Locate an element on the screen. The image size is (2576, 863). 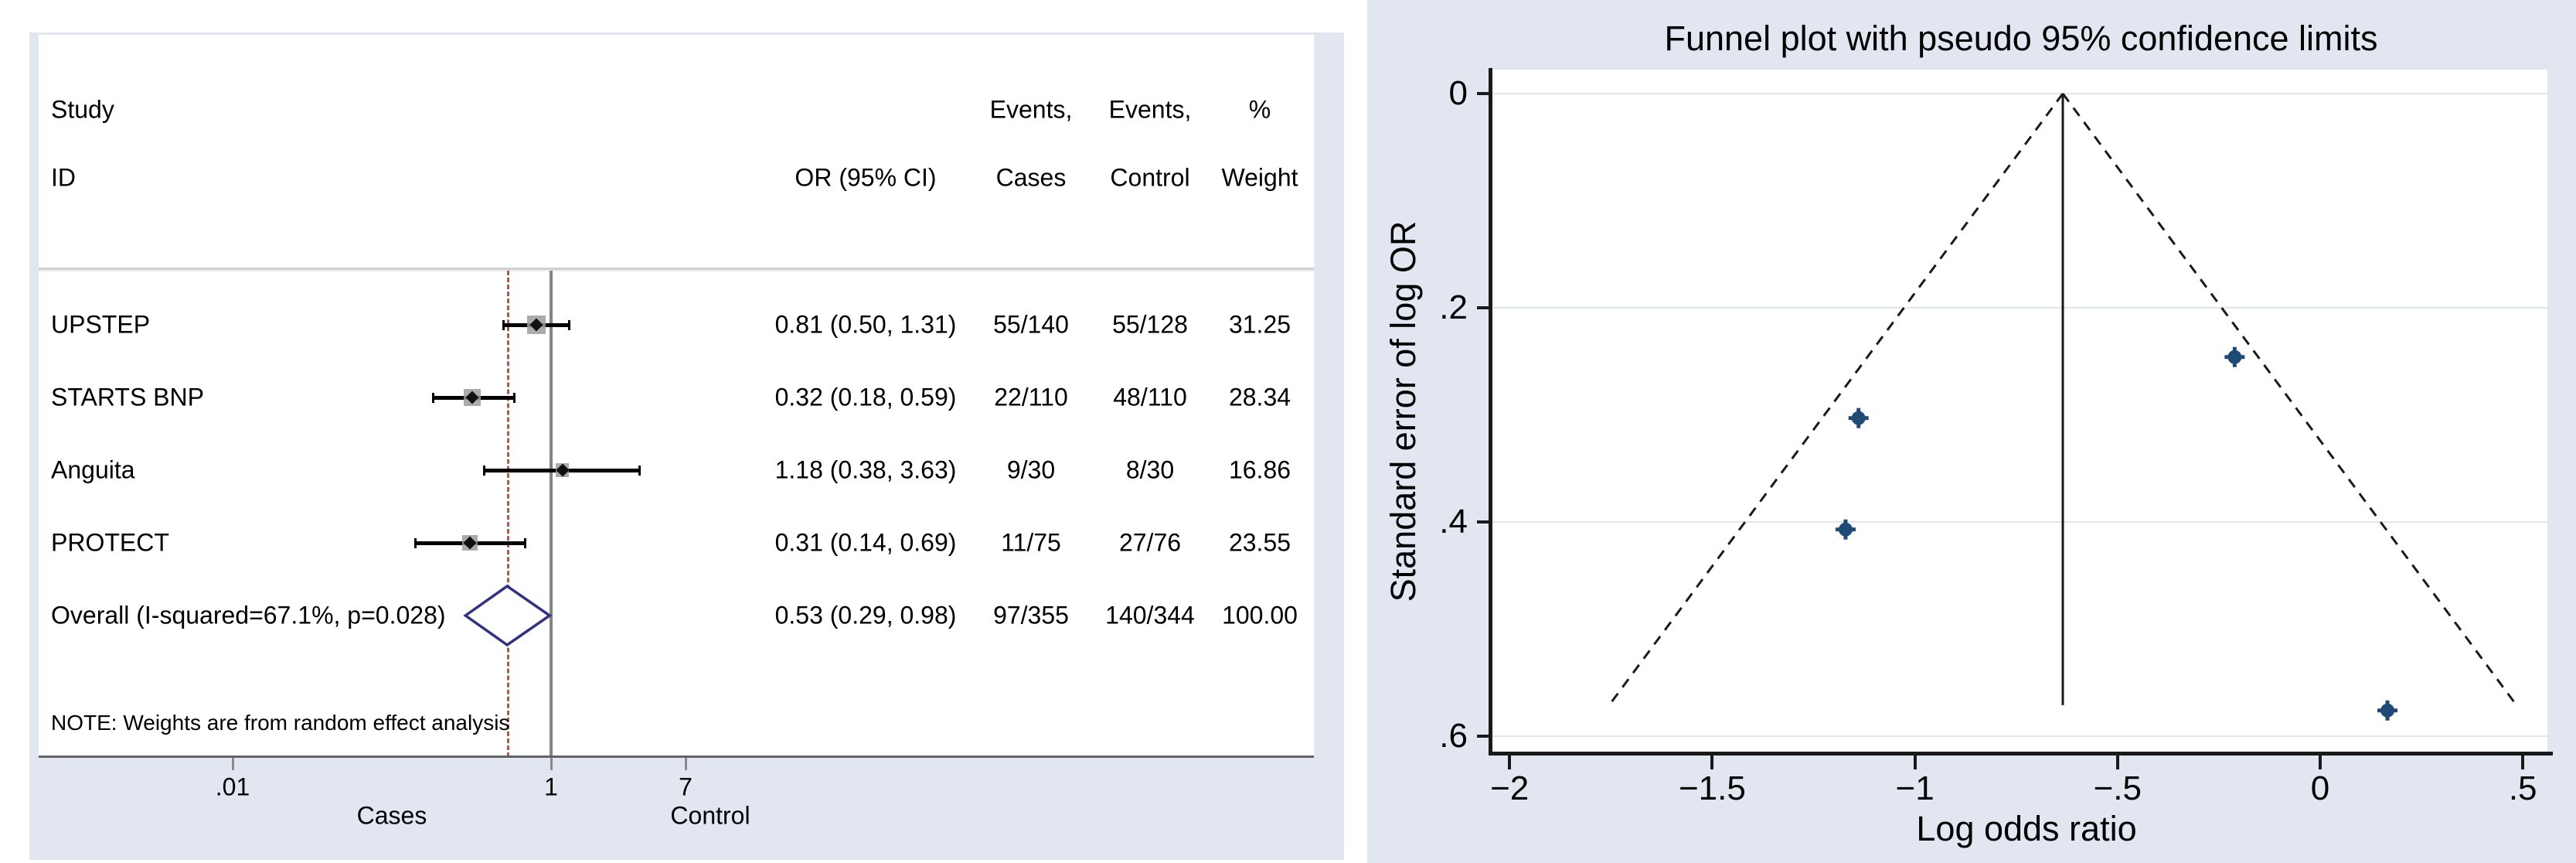
forest-overall-control-text: 140/344 is located at coordinates (1150, 615).